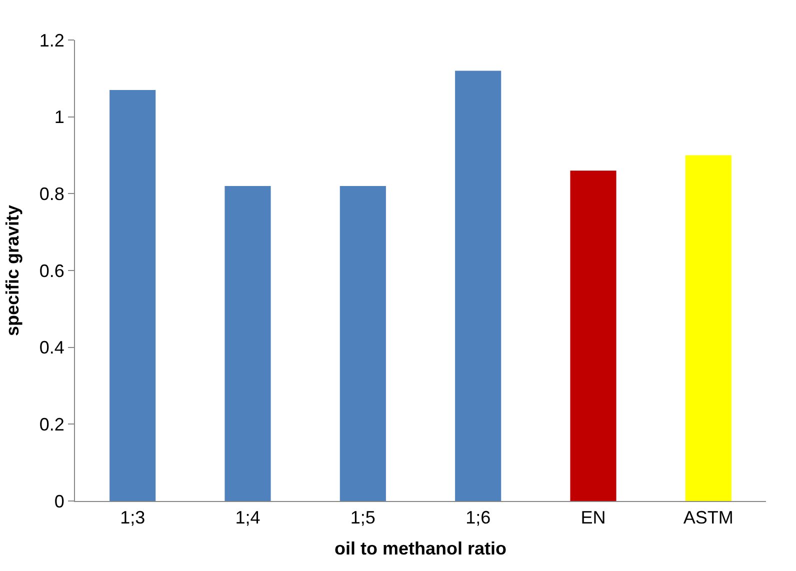  I want to click on y-tick-label: 0.8, so click(51, 194).